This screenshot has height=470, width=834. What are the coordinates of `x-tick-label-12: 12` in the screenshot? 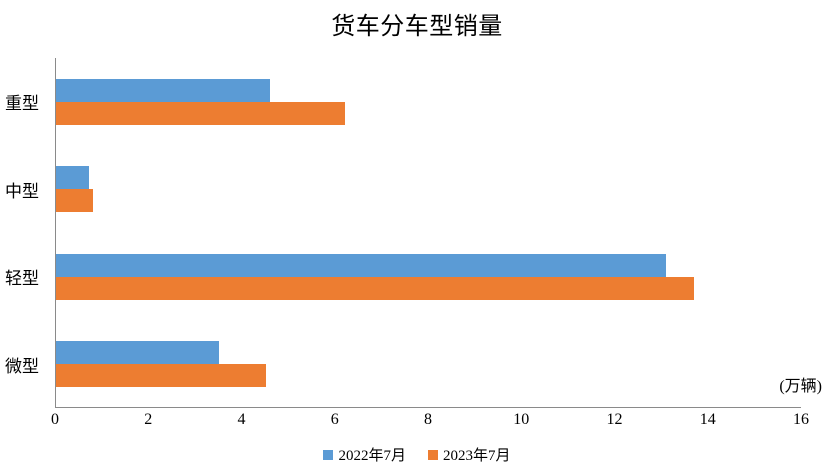 It's located at (614, 419).